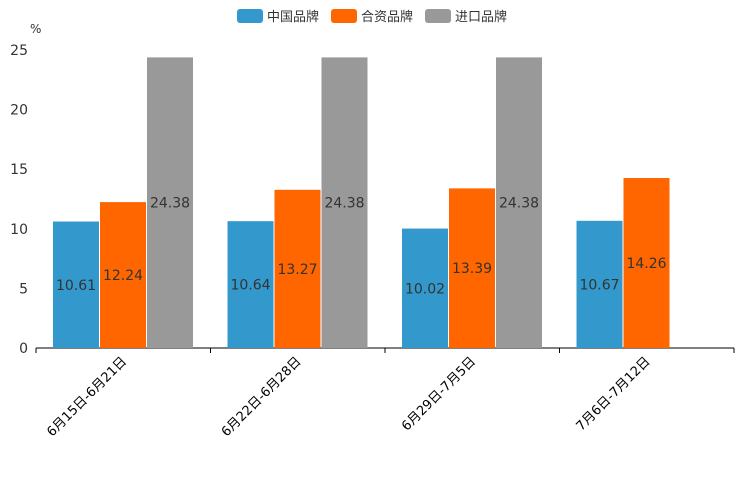 This screenshot has width=744, height=496. I want to click on legend-label: 进口品牌, so click(481, 17).